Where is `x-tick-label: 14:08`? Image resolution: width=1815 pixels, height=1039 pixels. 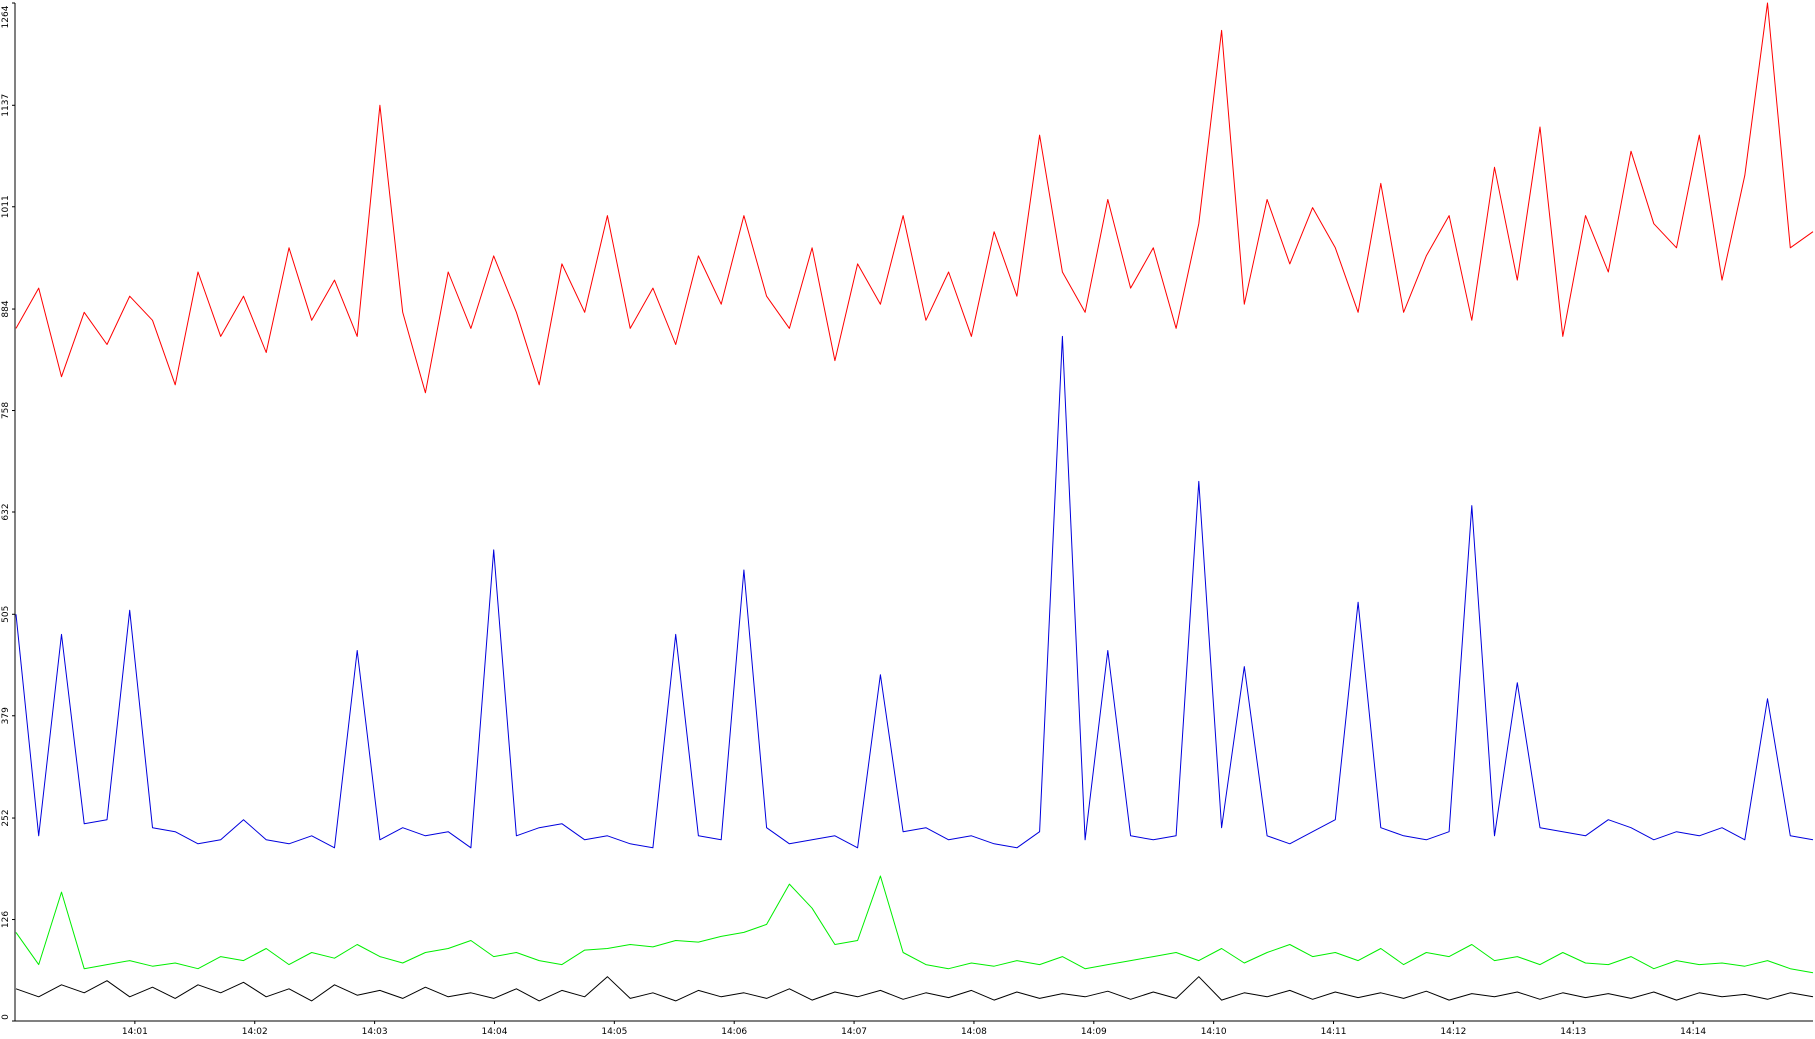
x-tick-label: 14:08 is located at coordinates (974, 1032).